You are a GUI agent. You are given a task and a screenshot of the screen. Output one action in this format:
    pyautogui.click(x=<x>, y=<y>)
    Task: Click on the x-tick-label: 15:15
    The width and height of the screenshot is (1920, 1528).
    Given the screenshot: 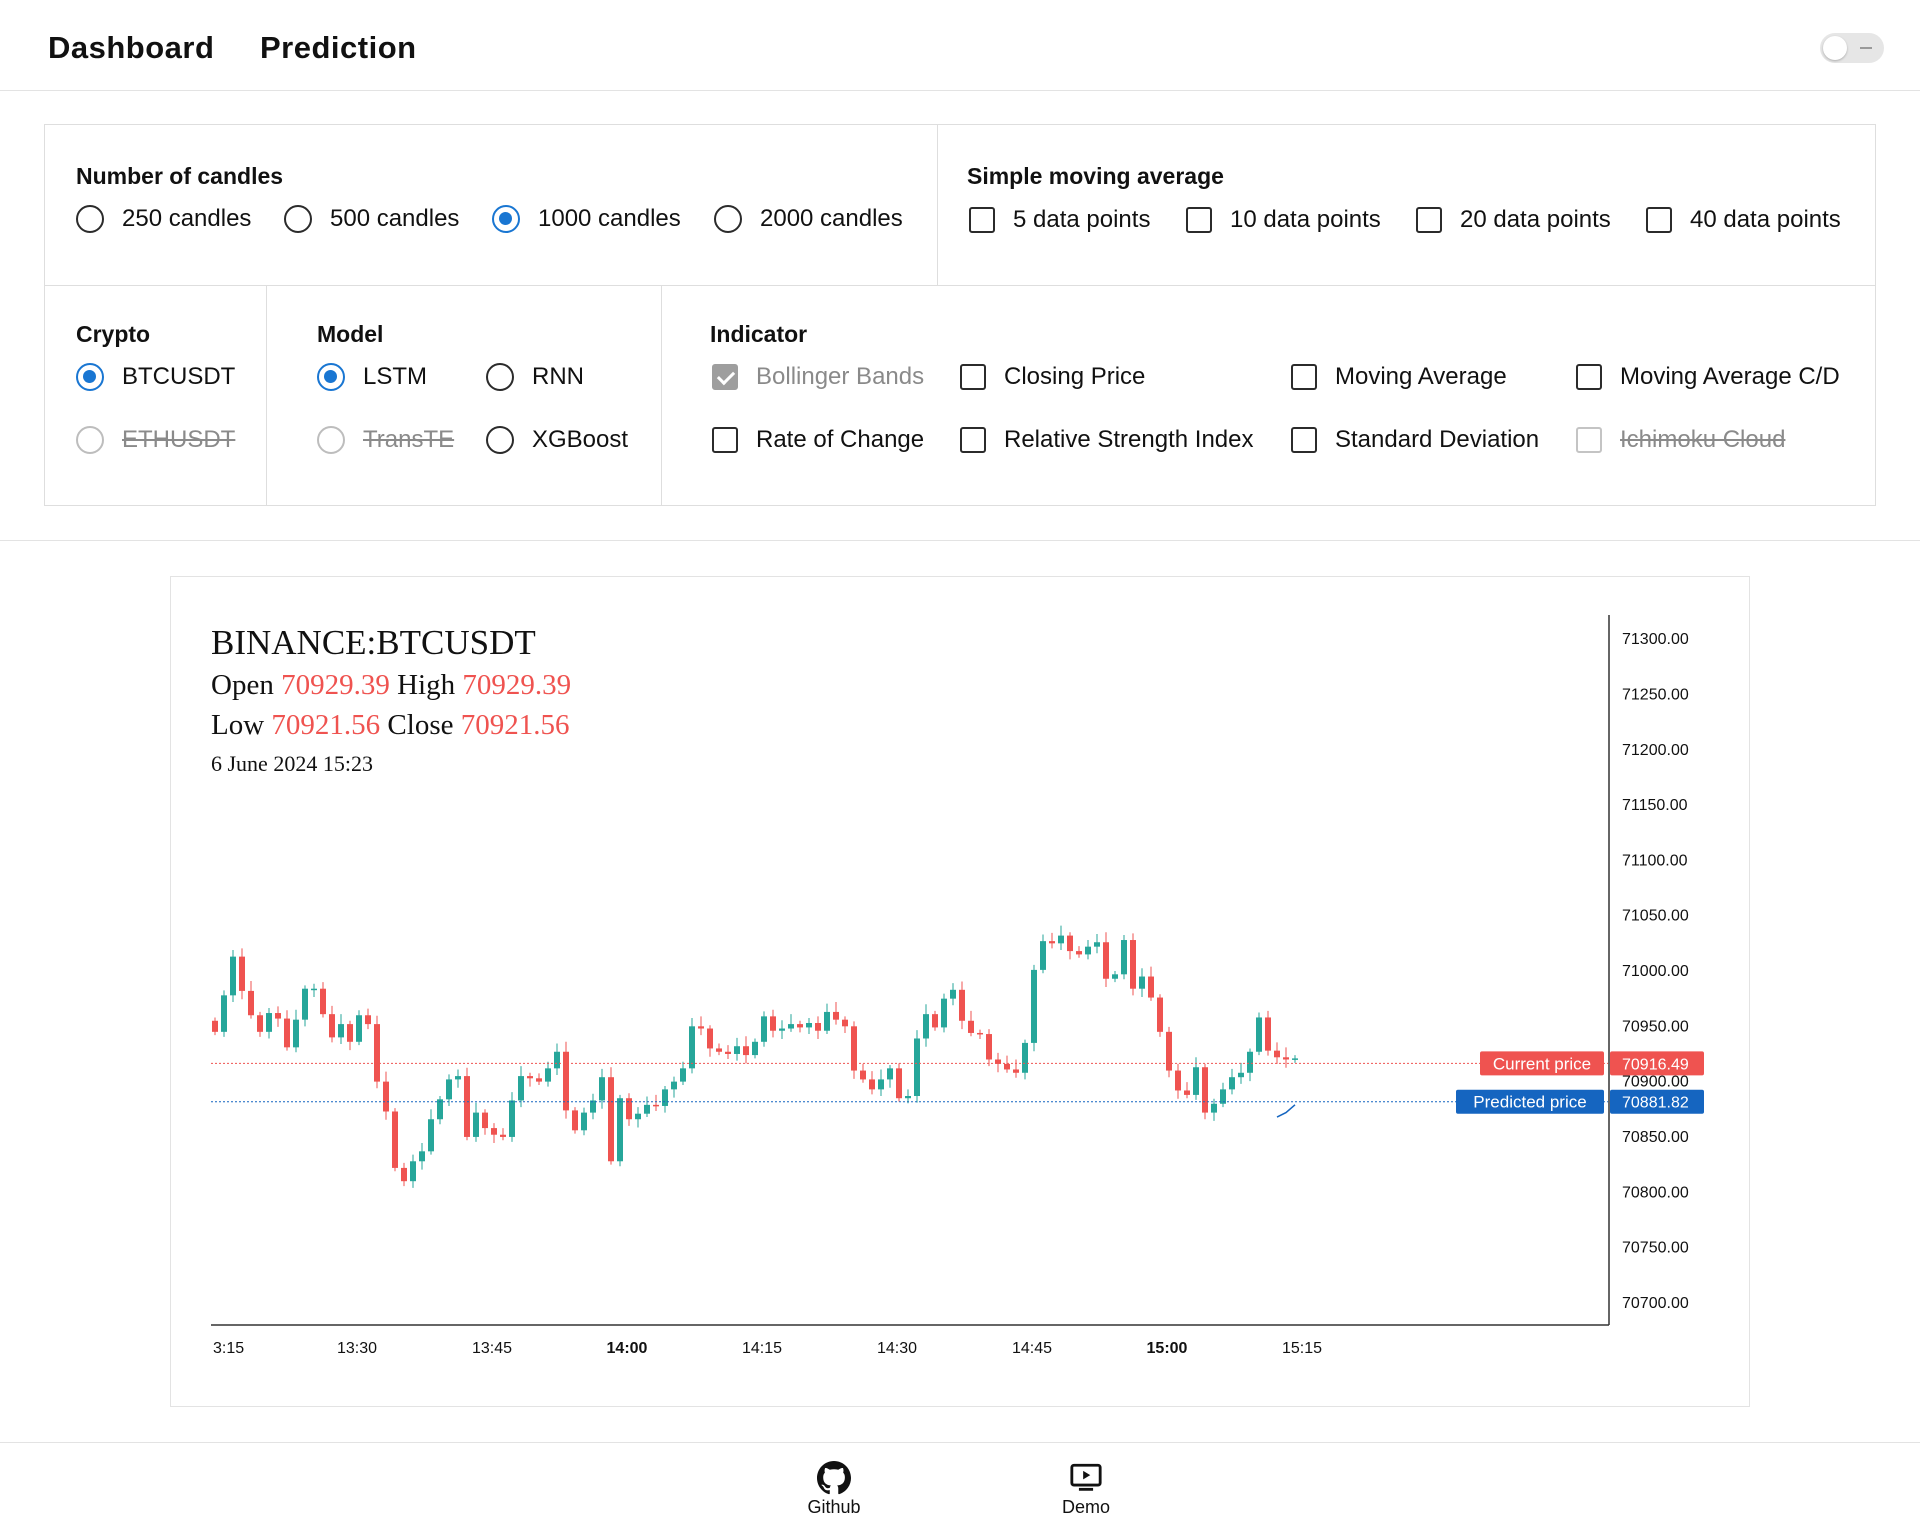 What is the action you would take?
    pyautogui.click(x=1302, y=1348)
    